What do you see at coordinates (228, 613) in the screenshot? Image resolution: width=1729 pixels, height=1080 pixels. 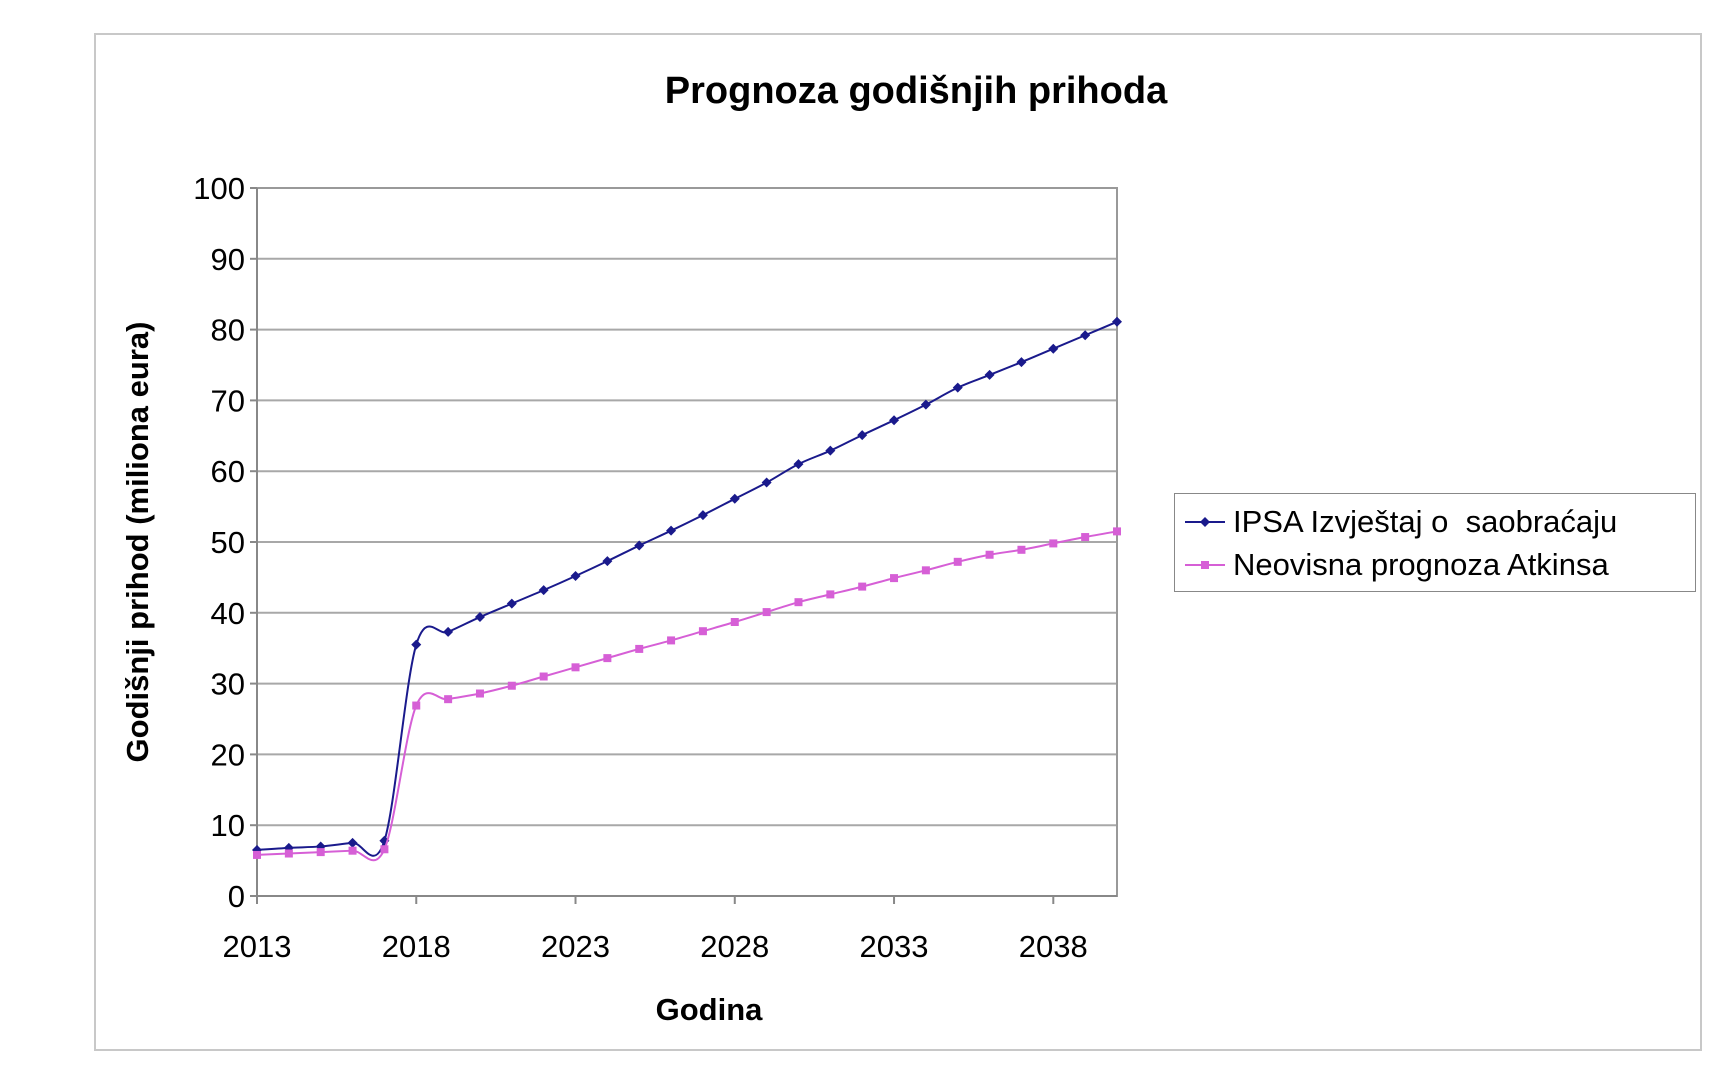 I see `y-tick-label: 40` at bounding box center [228, 613].